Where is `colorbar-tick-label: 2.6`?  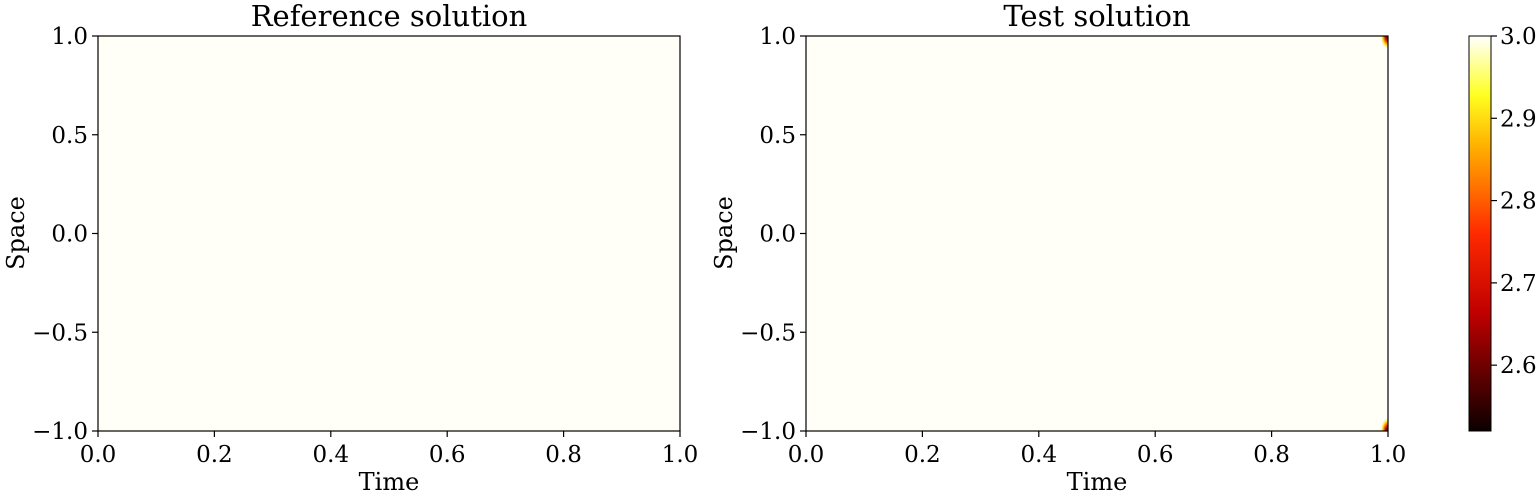
colorbar-tick-label: 2.6 is located at coordinates (1518, 366).